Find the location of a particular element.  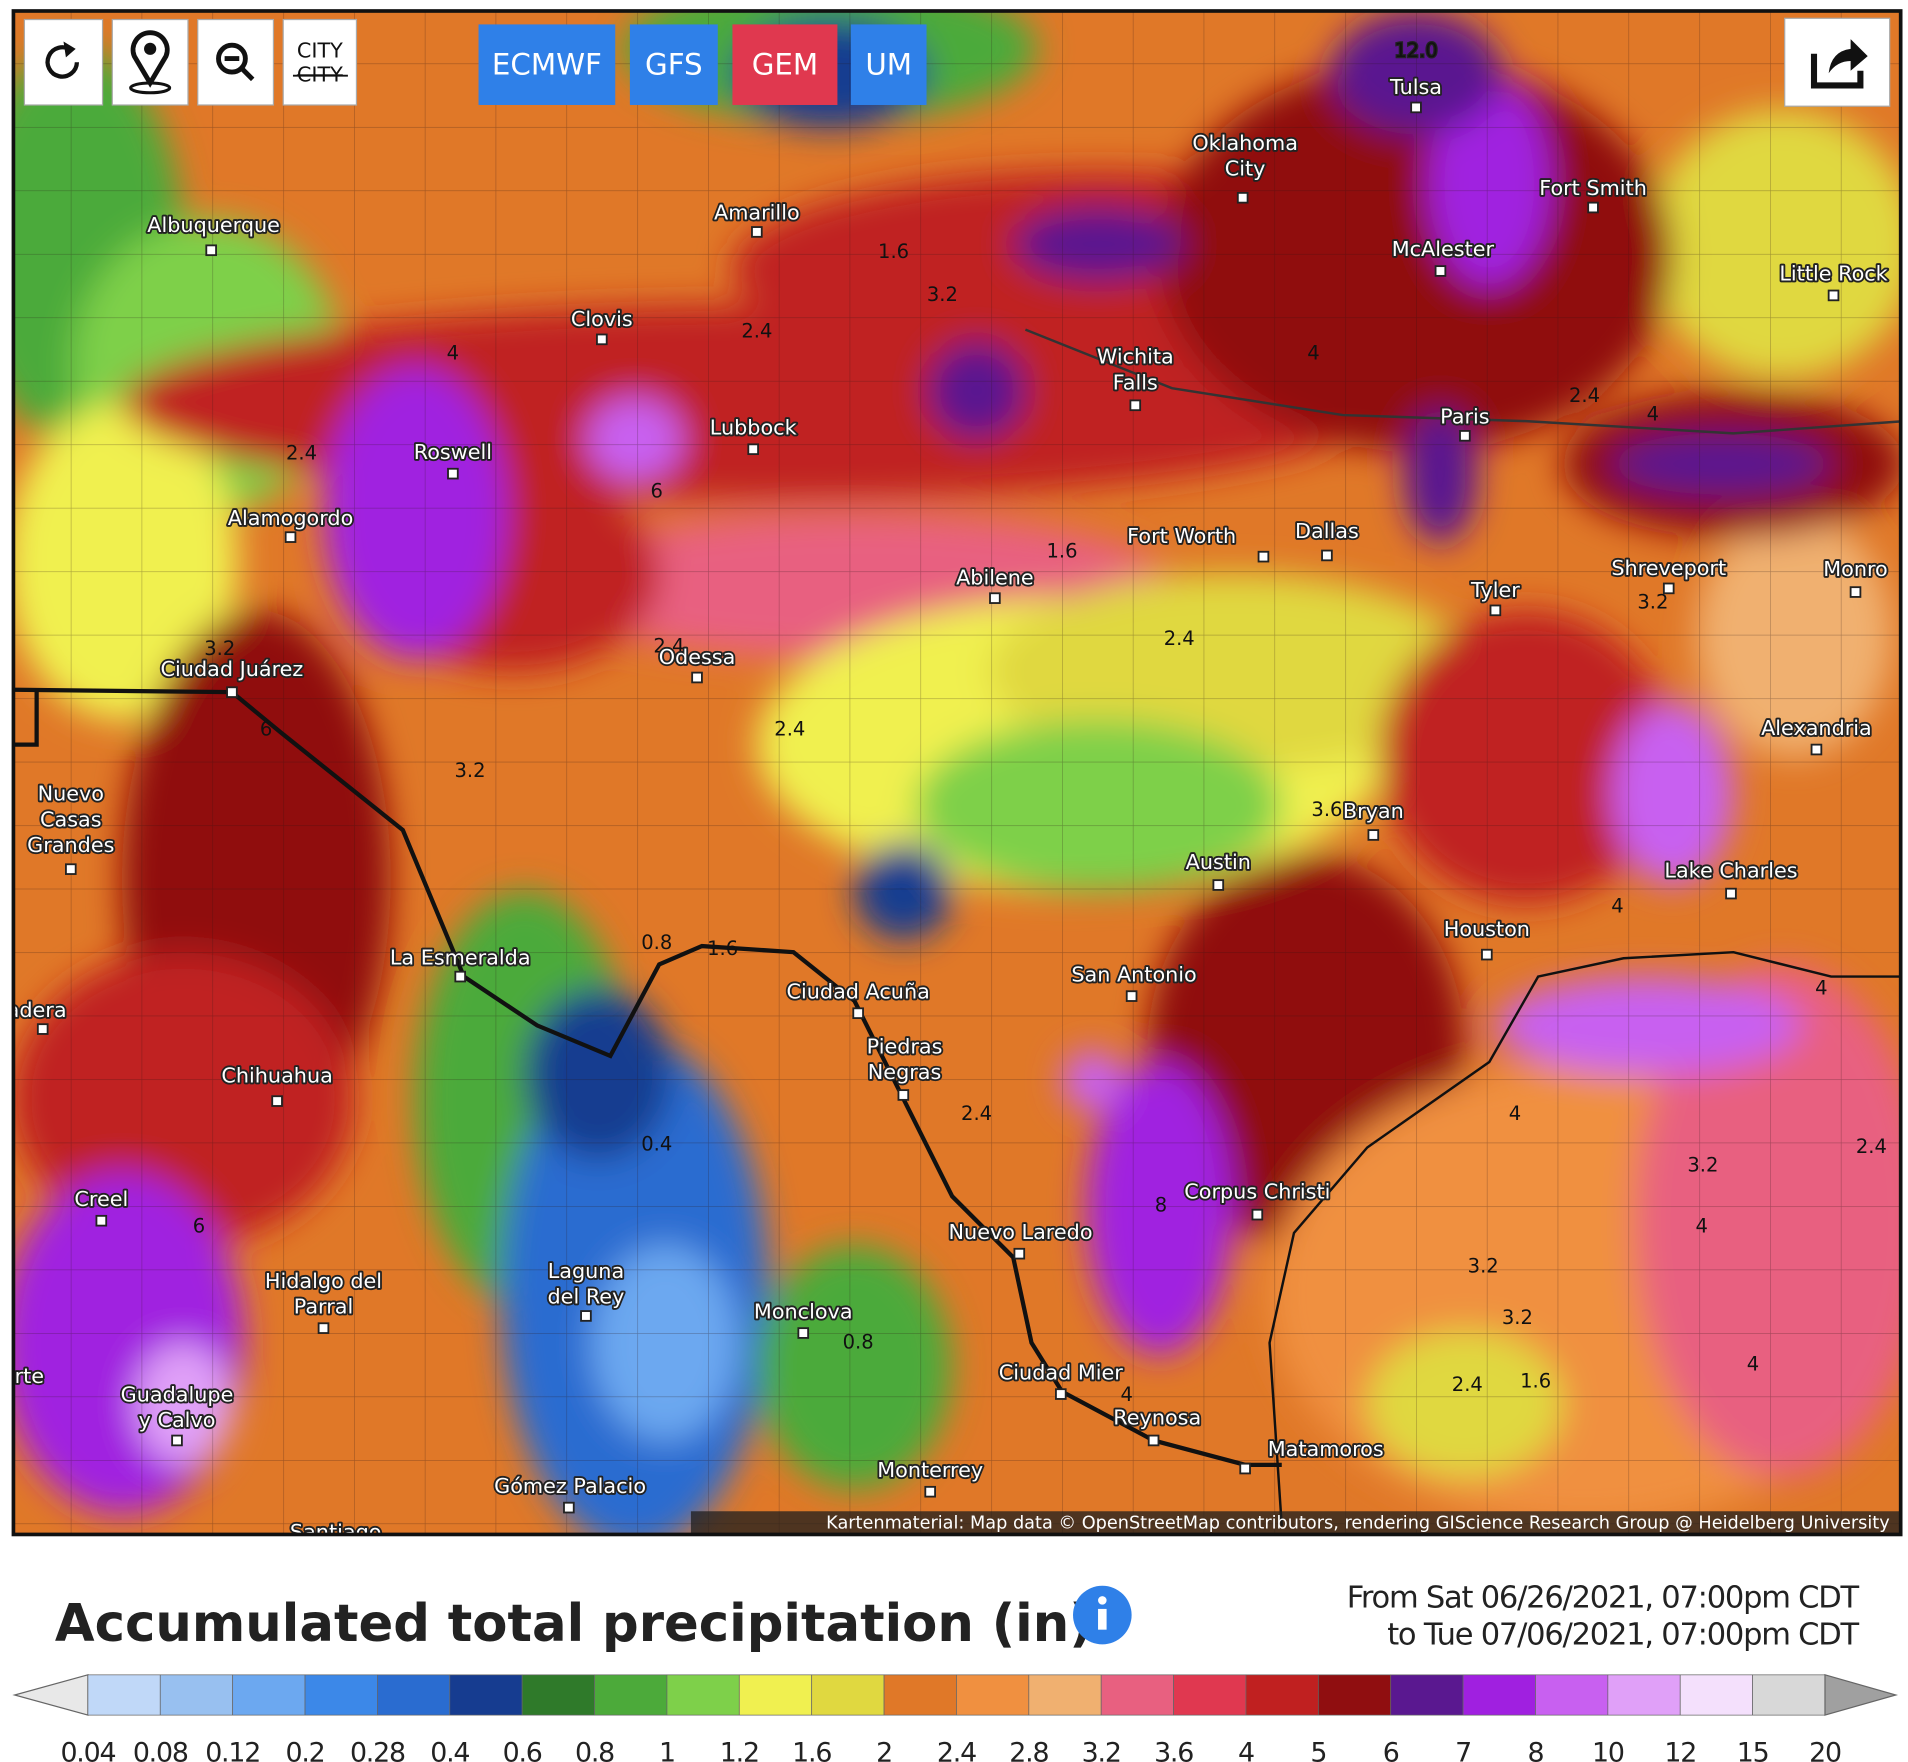

city-name: rte is located at coordinates (29, 1376).